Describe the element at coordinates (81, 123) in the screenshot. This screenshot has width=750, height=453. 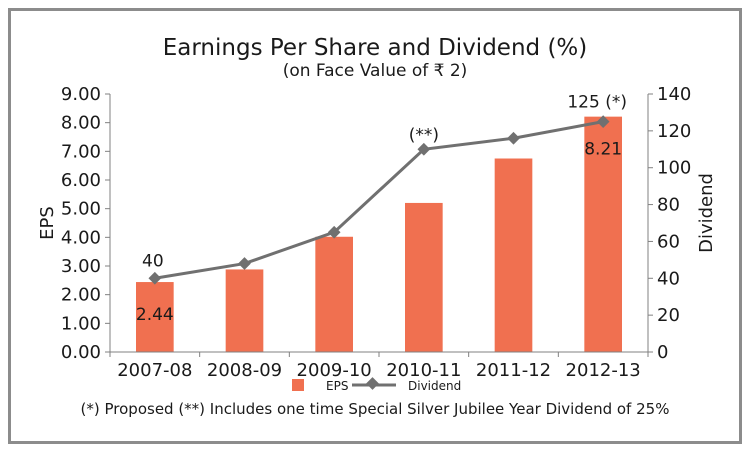
I see `y-tick-label: 8.00` at that location.